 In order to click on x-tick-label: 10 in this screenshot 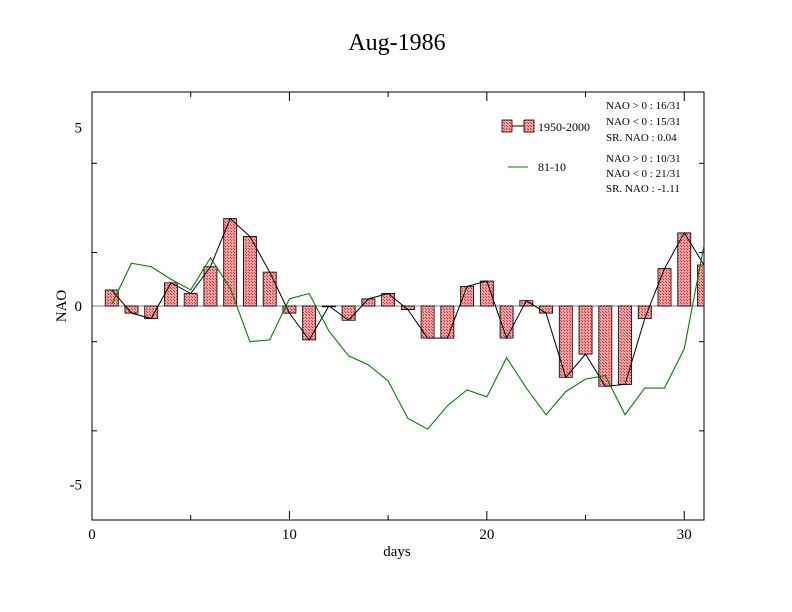, I will do `click(289, 535)`.